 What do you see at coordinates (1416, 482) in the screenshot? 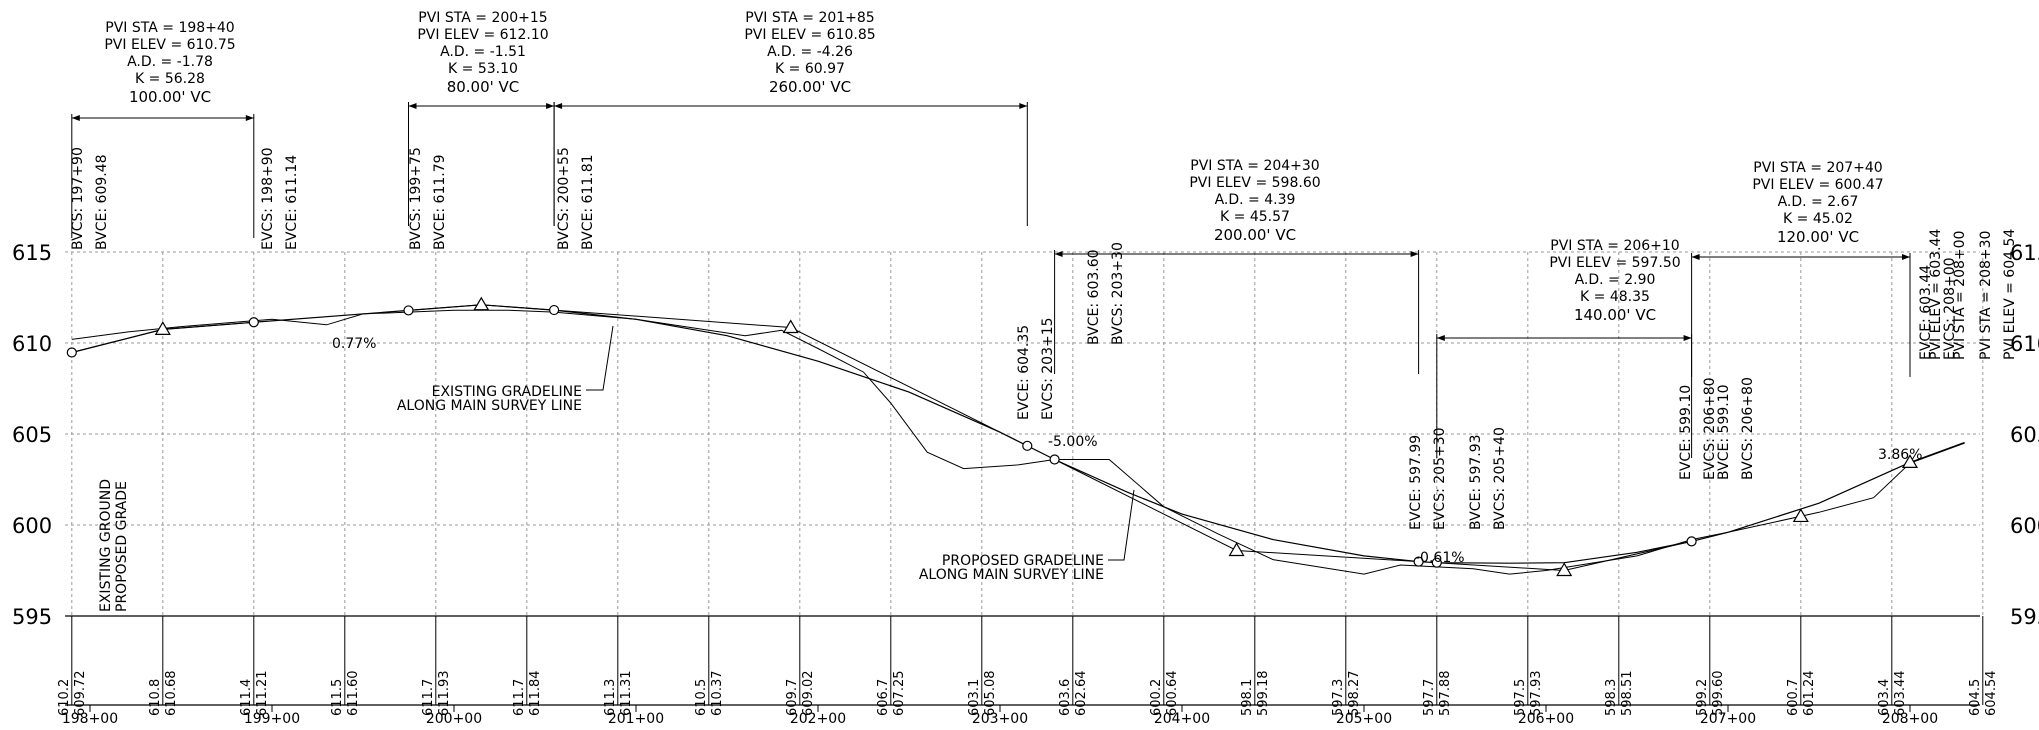
I see `vc-station-label: EVCE: 597.99` at bounding box center [1416, 482].